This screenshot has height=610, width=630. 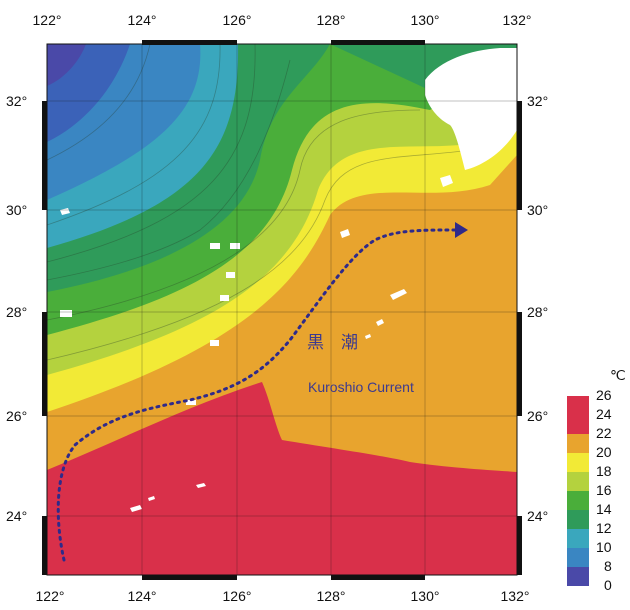 I want to click on current-label-english: Kuroshio Current, so click(x=361, y=387).